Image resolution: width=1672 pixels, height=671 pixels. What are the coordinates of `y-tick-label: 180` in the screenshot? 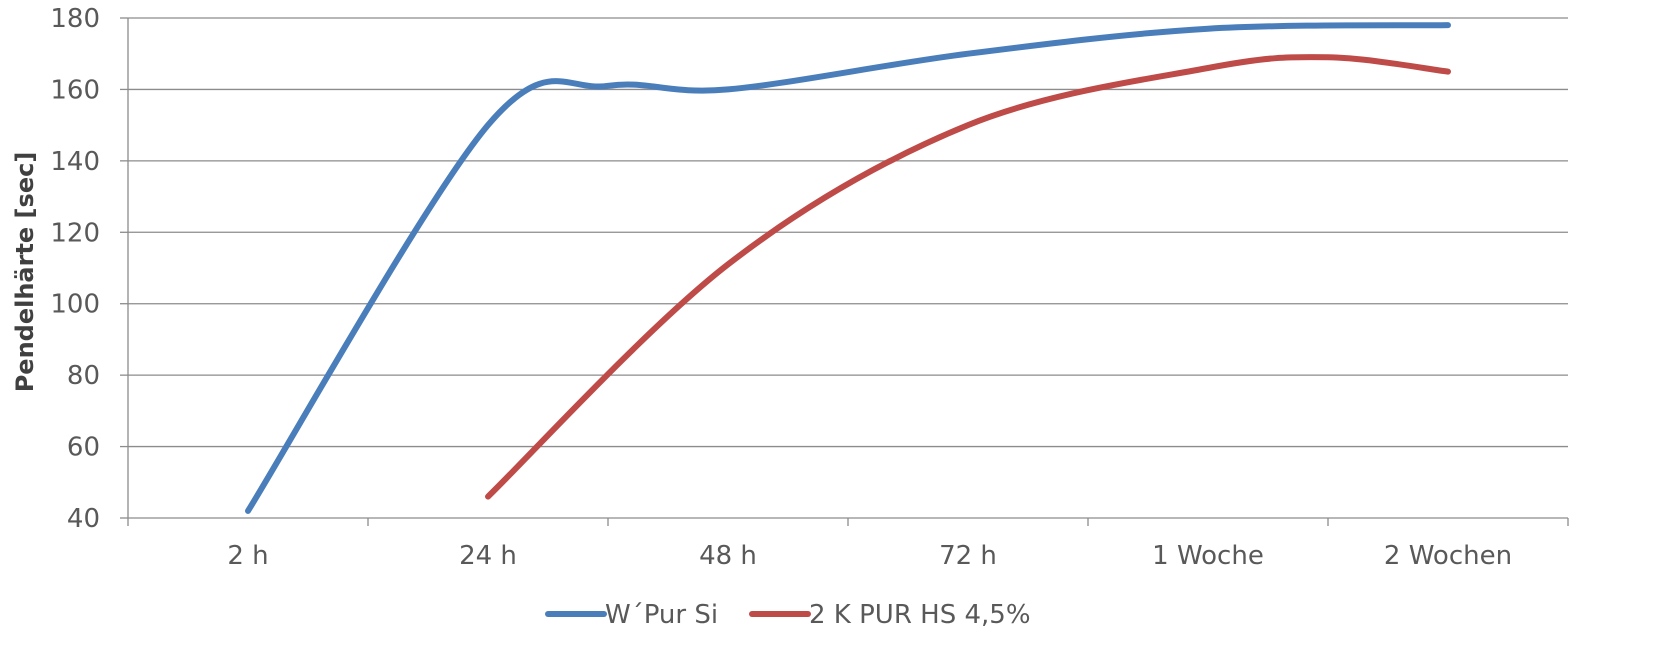 It's located at (75, 19).